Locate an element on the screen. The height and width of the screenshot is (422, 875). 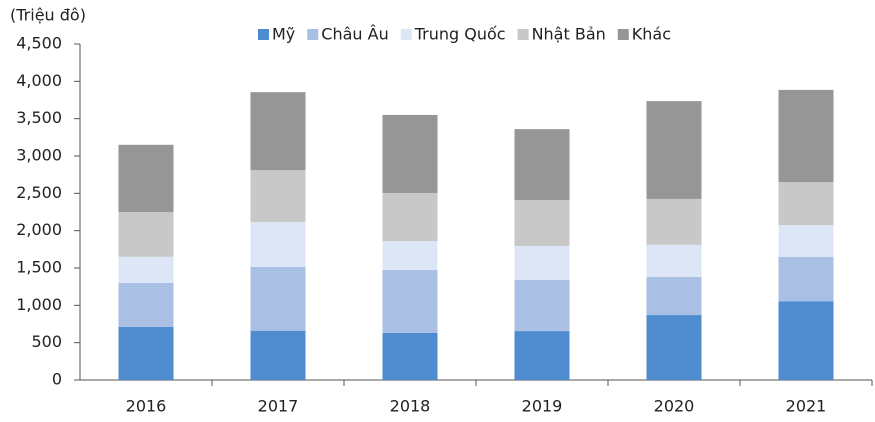
y-tick-label: 500 is located at coordinates (46, 341).